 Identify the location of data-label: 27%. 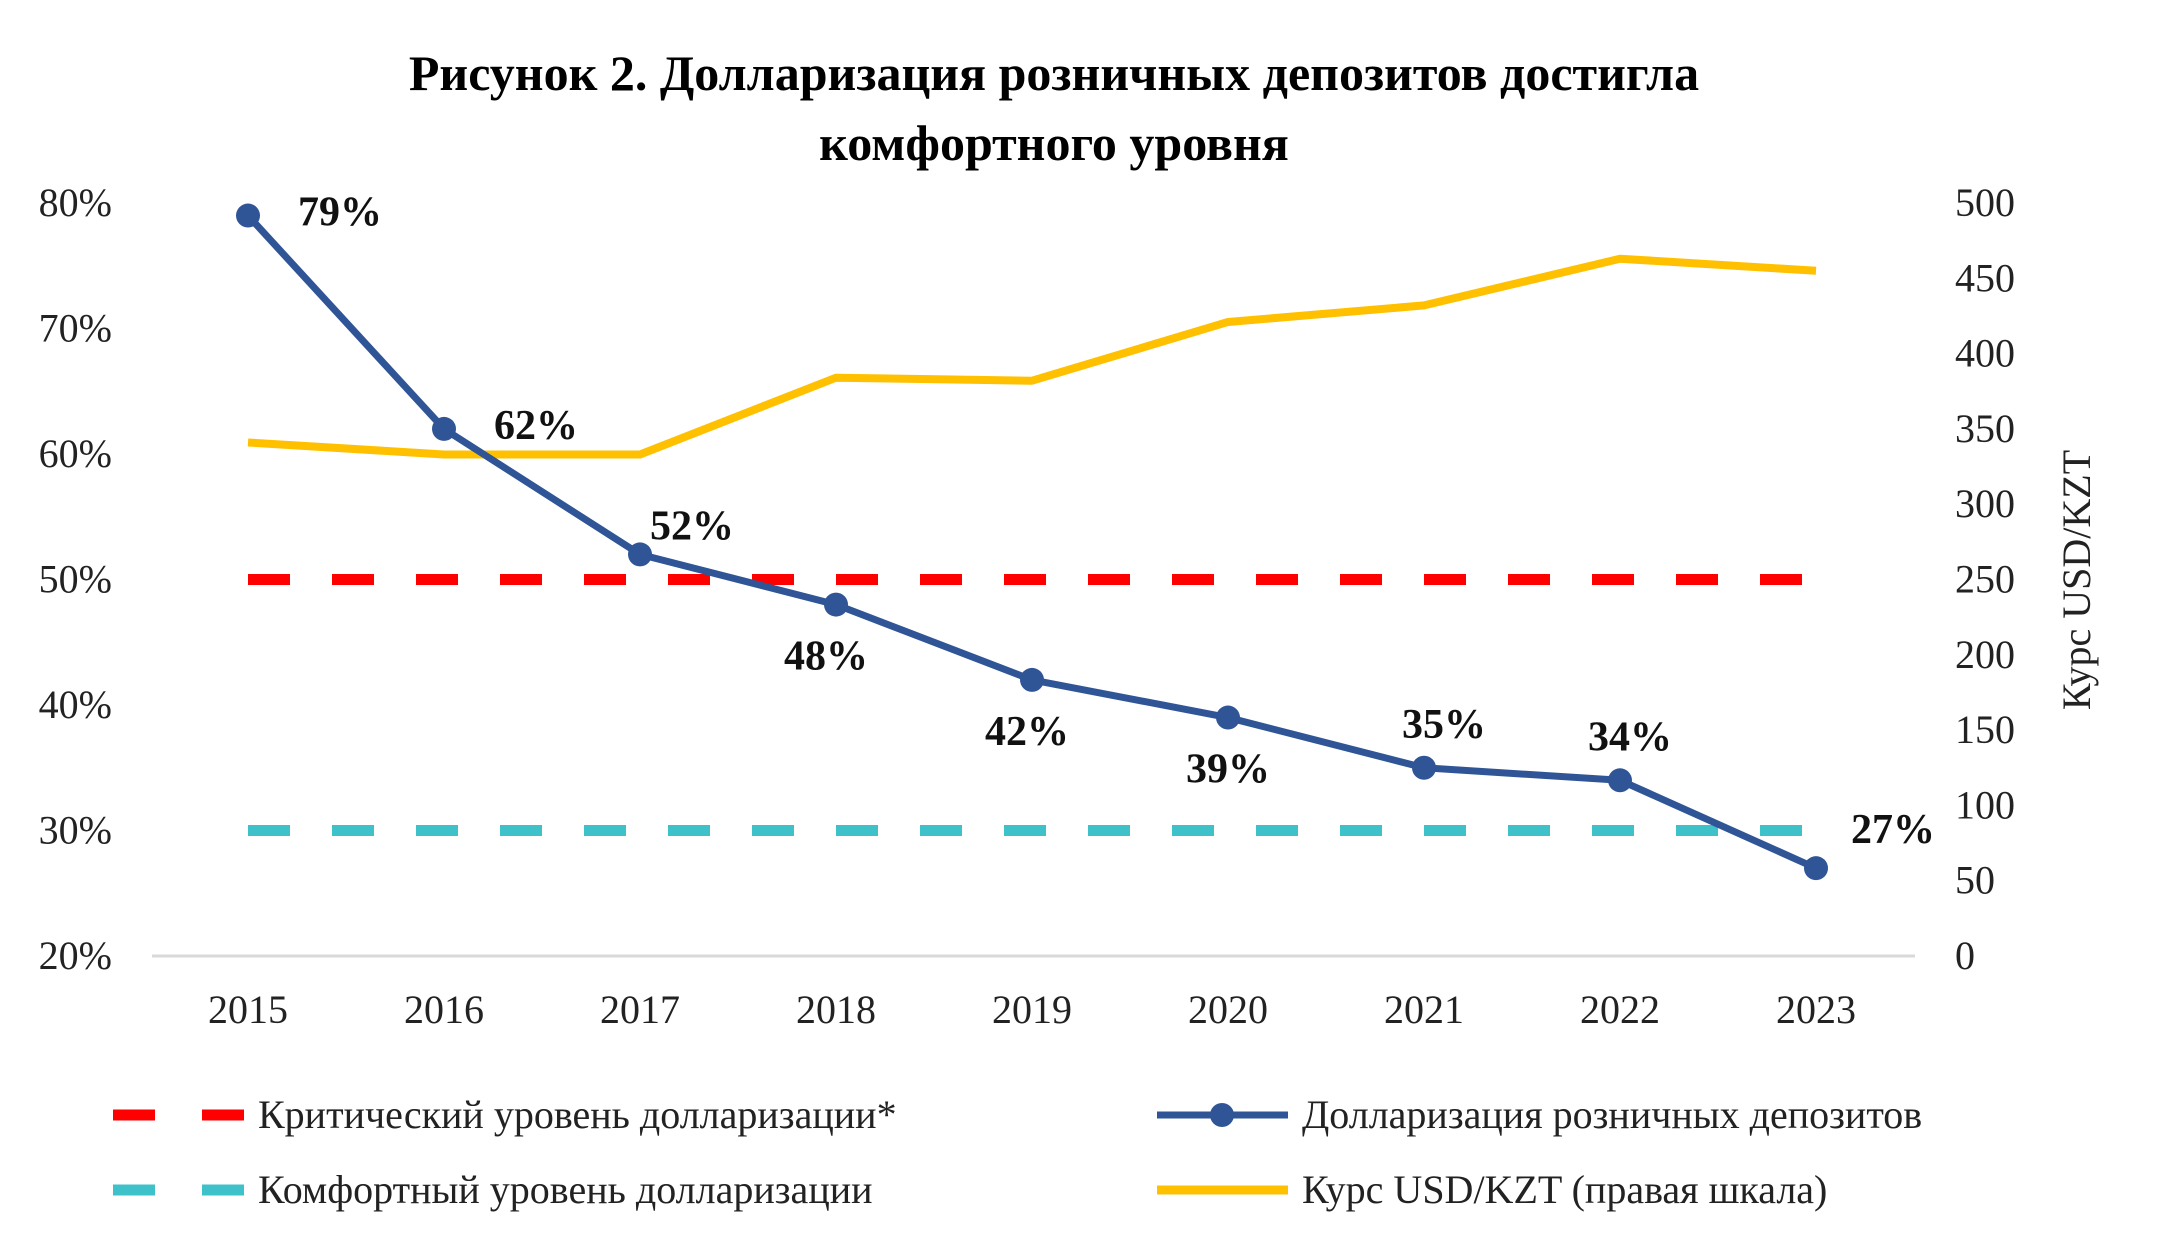
(1893, 830).